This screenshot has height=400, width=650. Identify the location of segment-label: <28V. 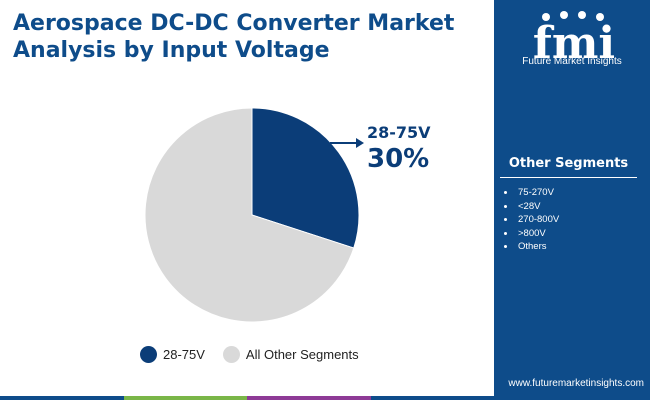
(529, 206).